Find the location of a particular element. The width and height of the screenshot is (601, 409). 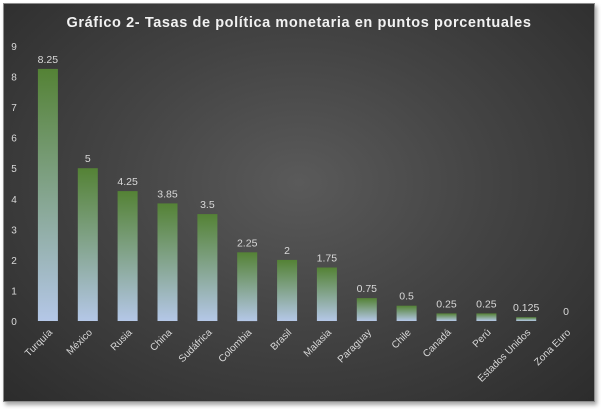

x-tick-label: Paraguay is located at coordinates (355, 346).